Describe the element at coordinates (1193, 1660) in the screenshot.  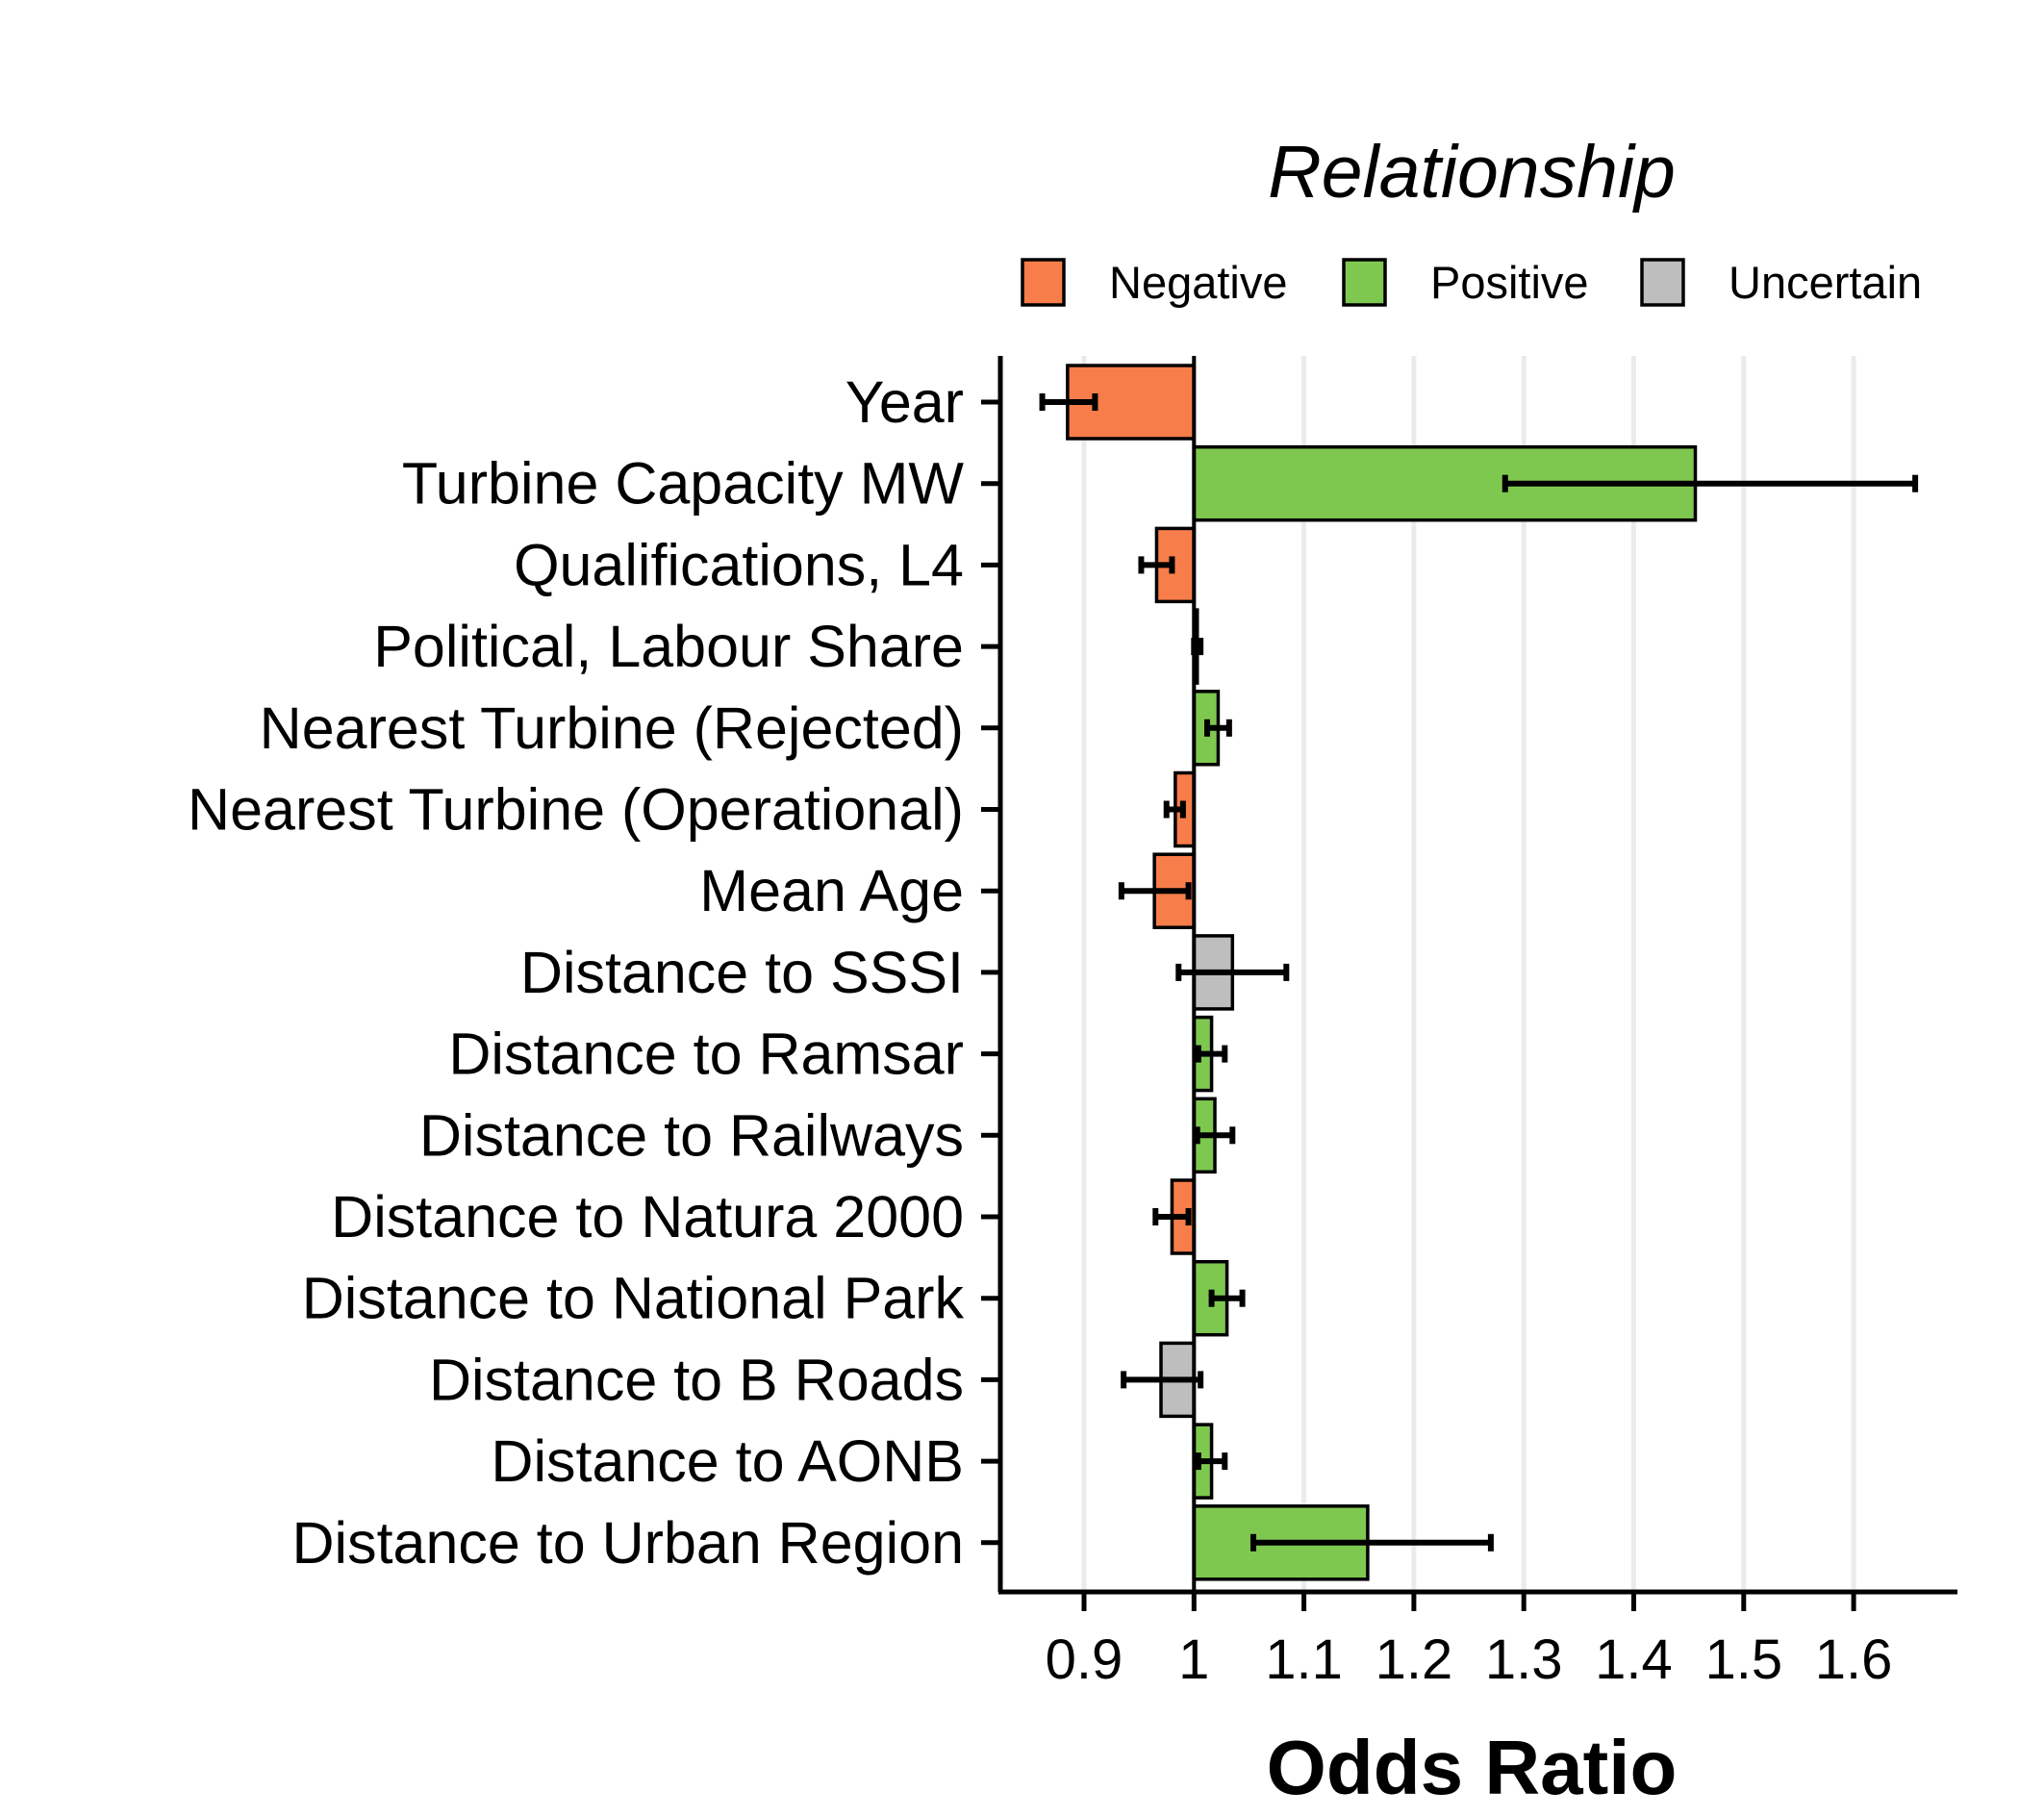
I see `x-tick-label-1: 1` at that location.